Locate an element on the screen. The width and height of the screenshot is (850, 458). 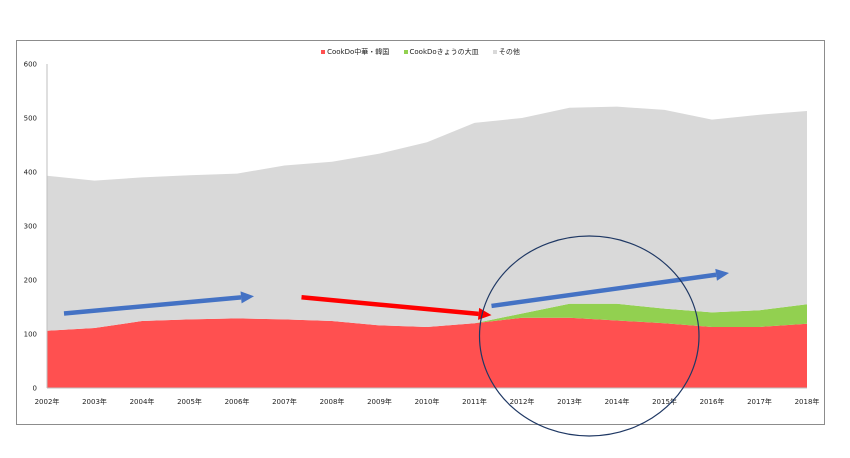
x-tick-label: 2014年 is located at coordinates (617, 401).